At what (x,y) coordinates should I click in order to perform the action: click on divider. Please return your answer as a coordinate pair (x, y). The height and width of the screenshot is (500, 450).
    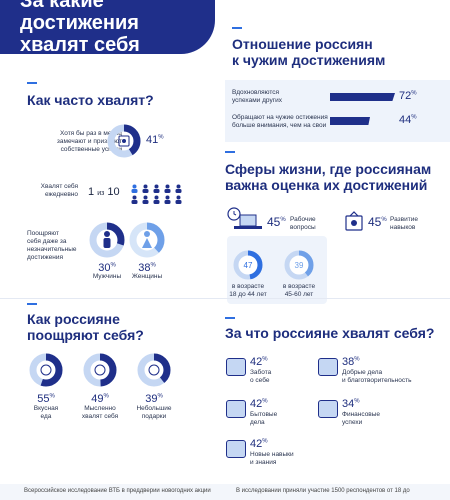
    Looking at the image, I should click on (225, 298).